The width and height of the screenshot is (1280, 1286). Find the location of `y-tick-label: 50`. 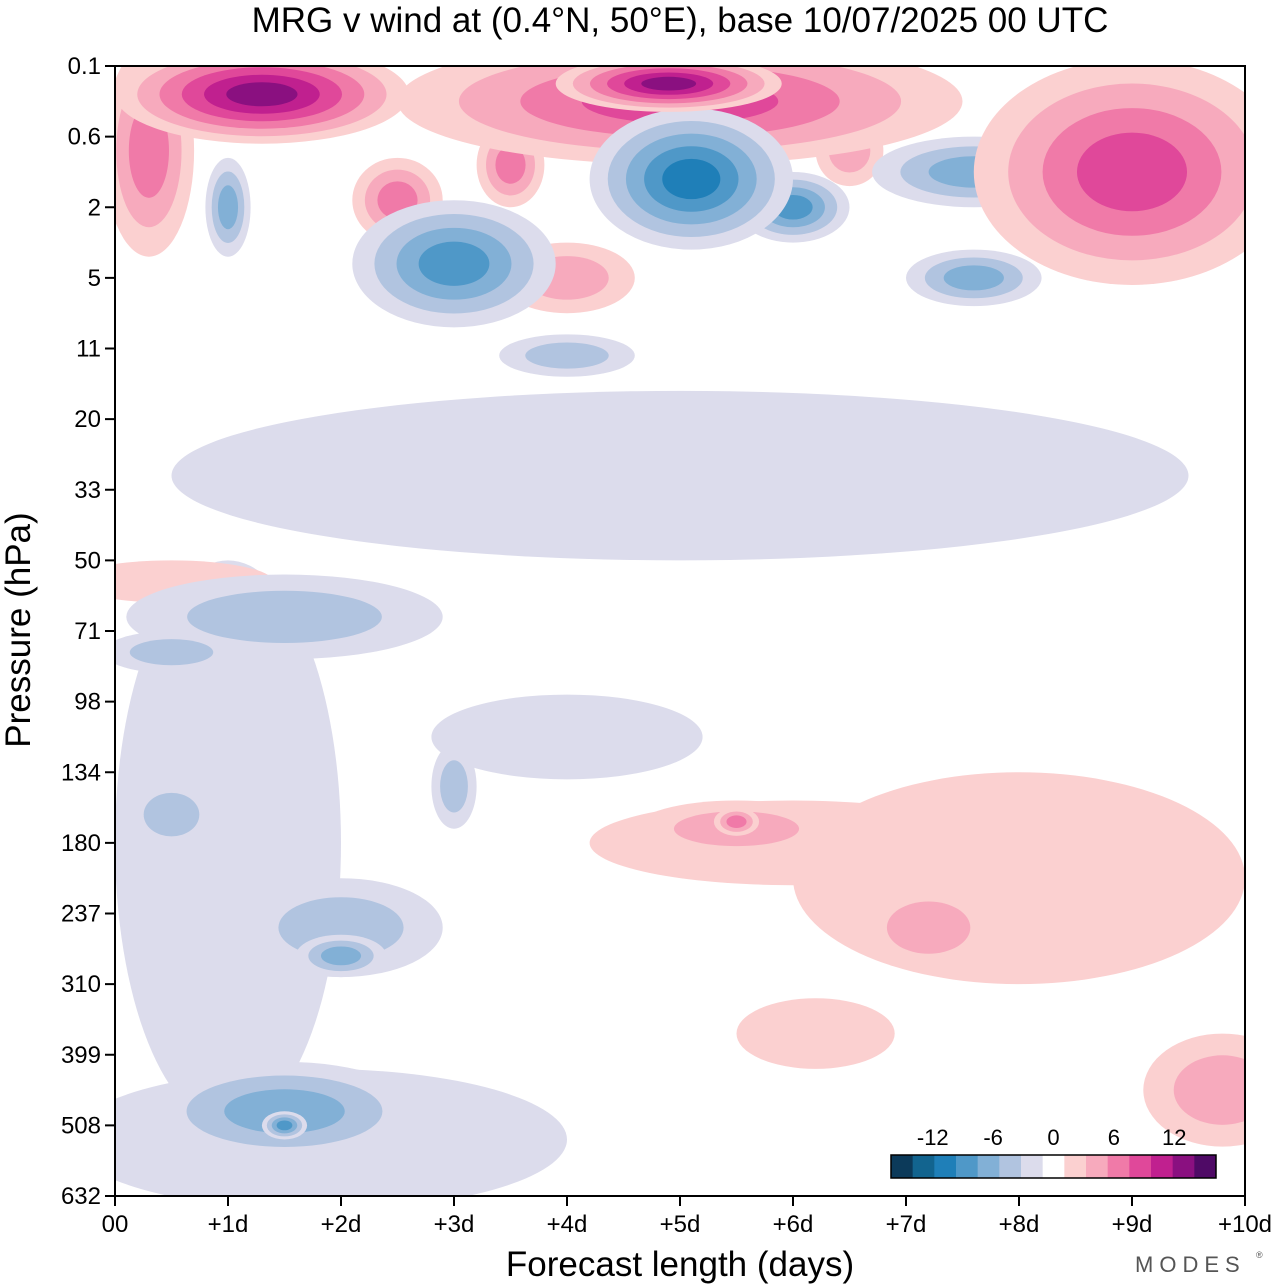

y-tick-label: 50 is located at coordinates (87, 560).